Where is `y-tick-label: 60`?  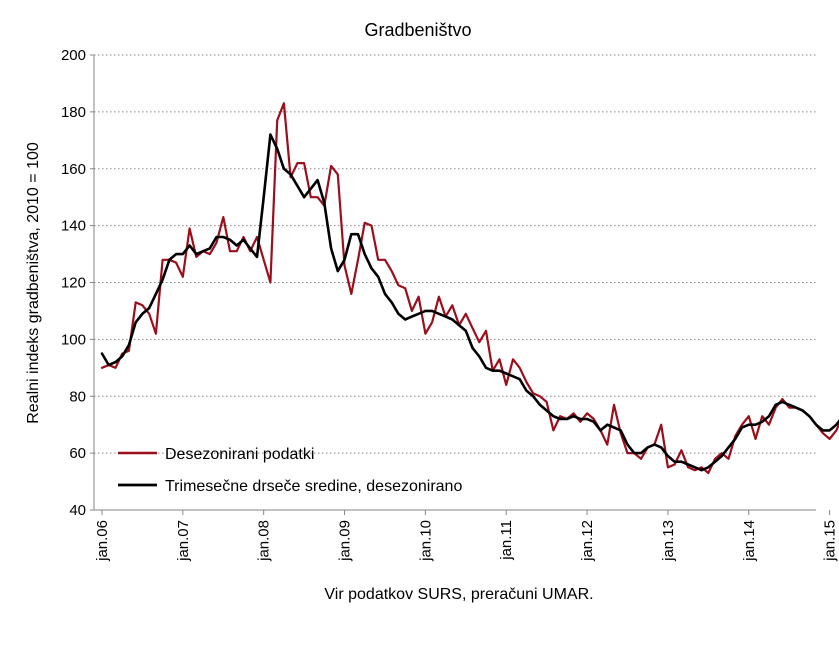
y-tick-label: 60 is located at coordinates (77, 453).